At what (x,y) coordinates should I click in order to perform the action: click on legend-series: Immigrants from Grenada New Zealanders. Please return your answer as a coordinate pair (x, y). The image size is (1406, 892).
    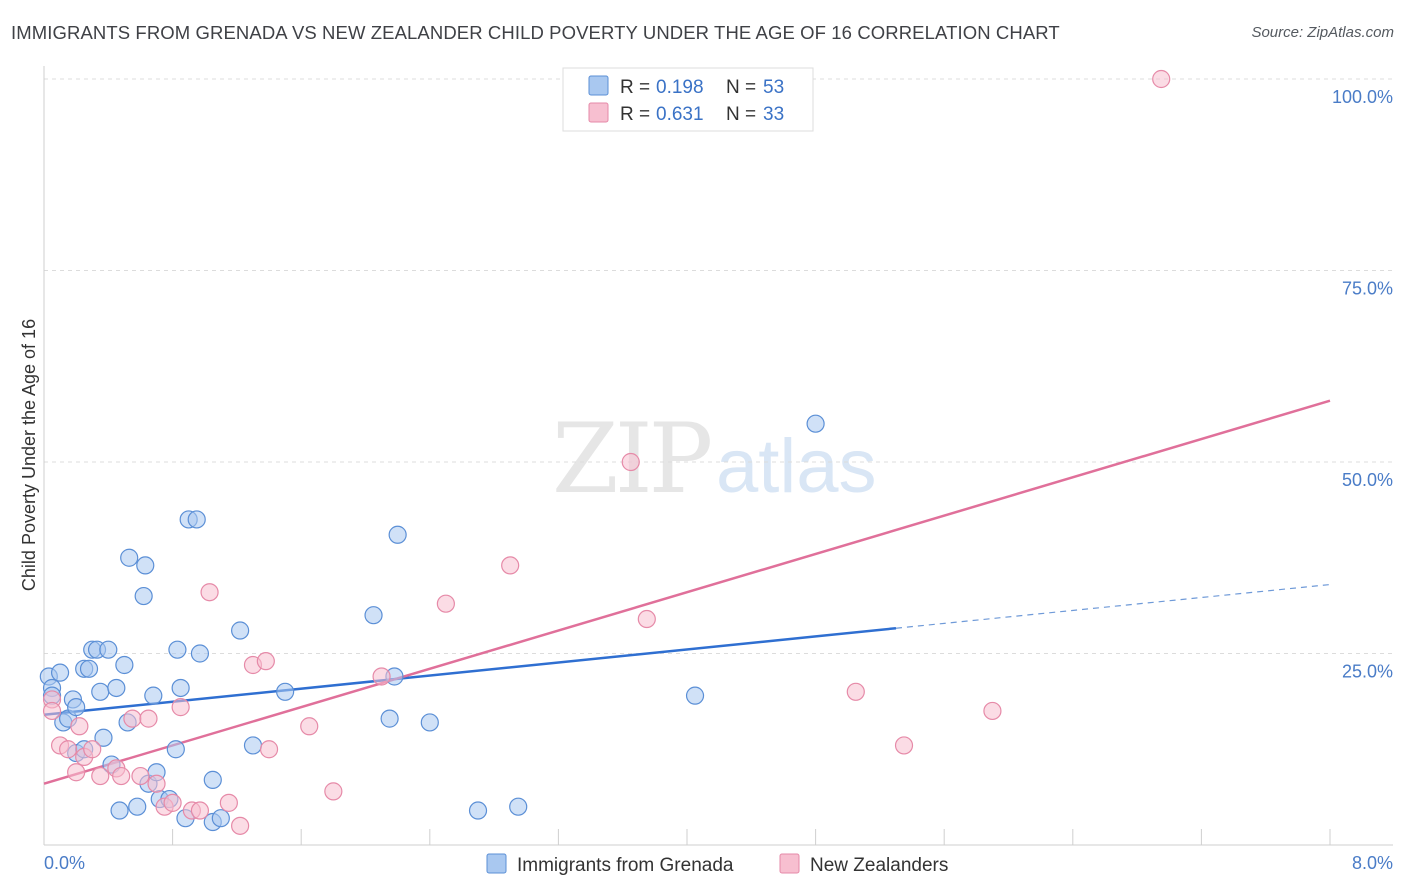
    Looking at the image, I should click on (717, 864).